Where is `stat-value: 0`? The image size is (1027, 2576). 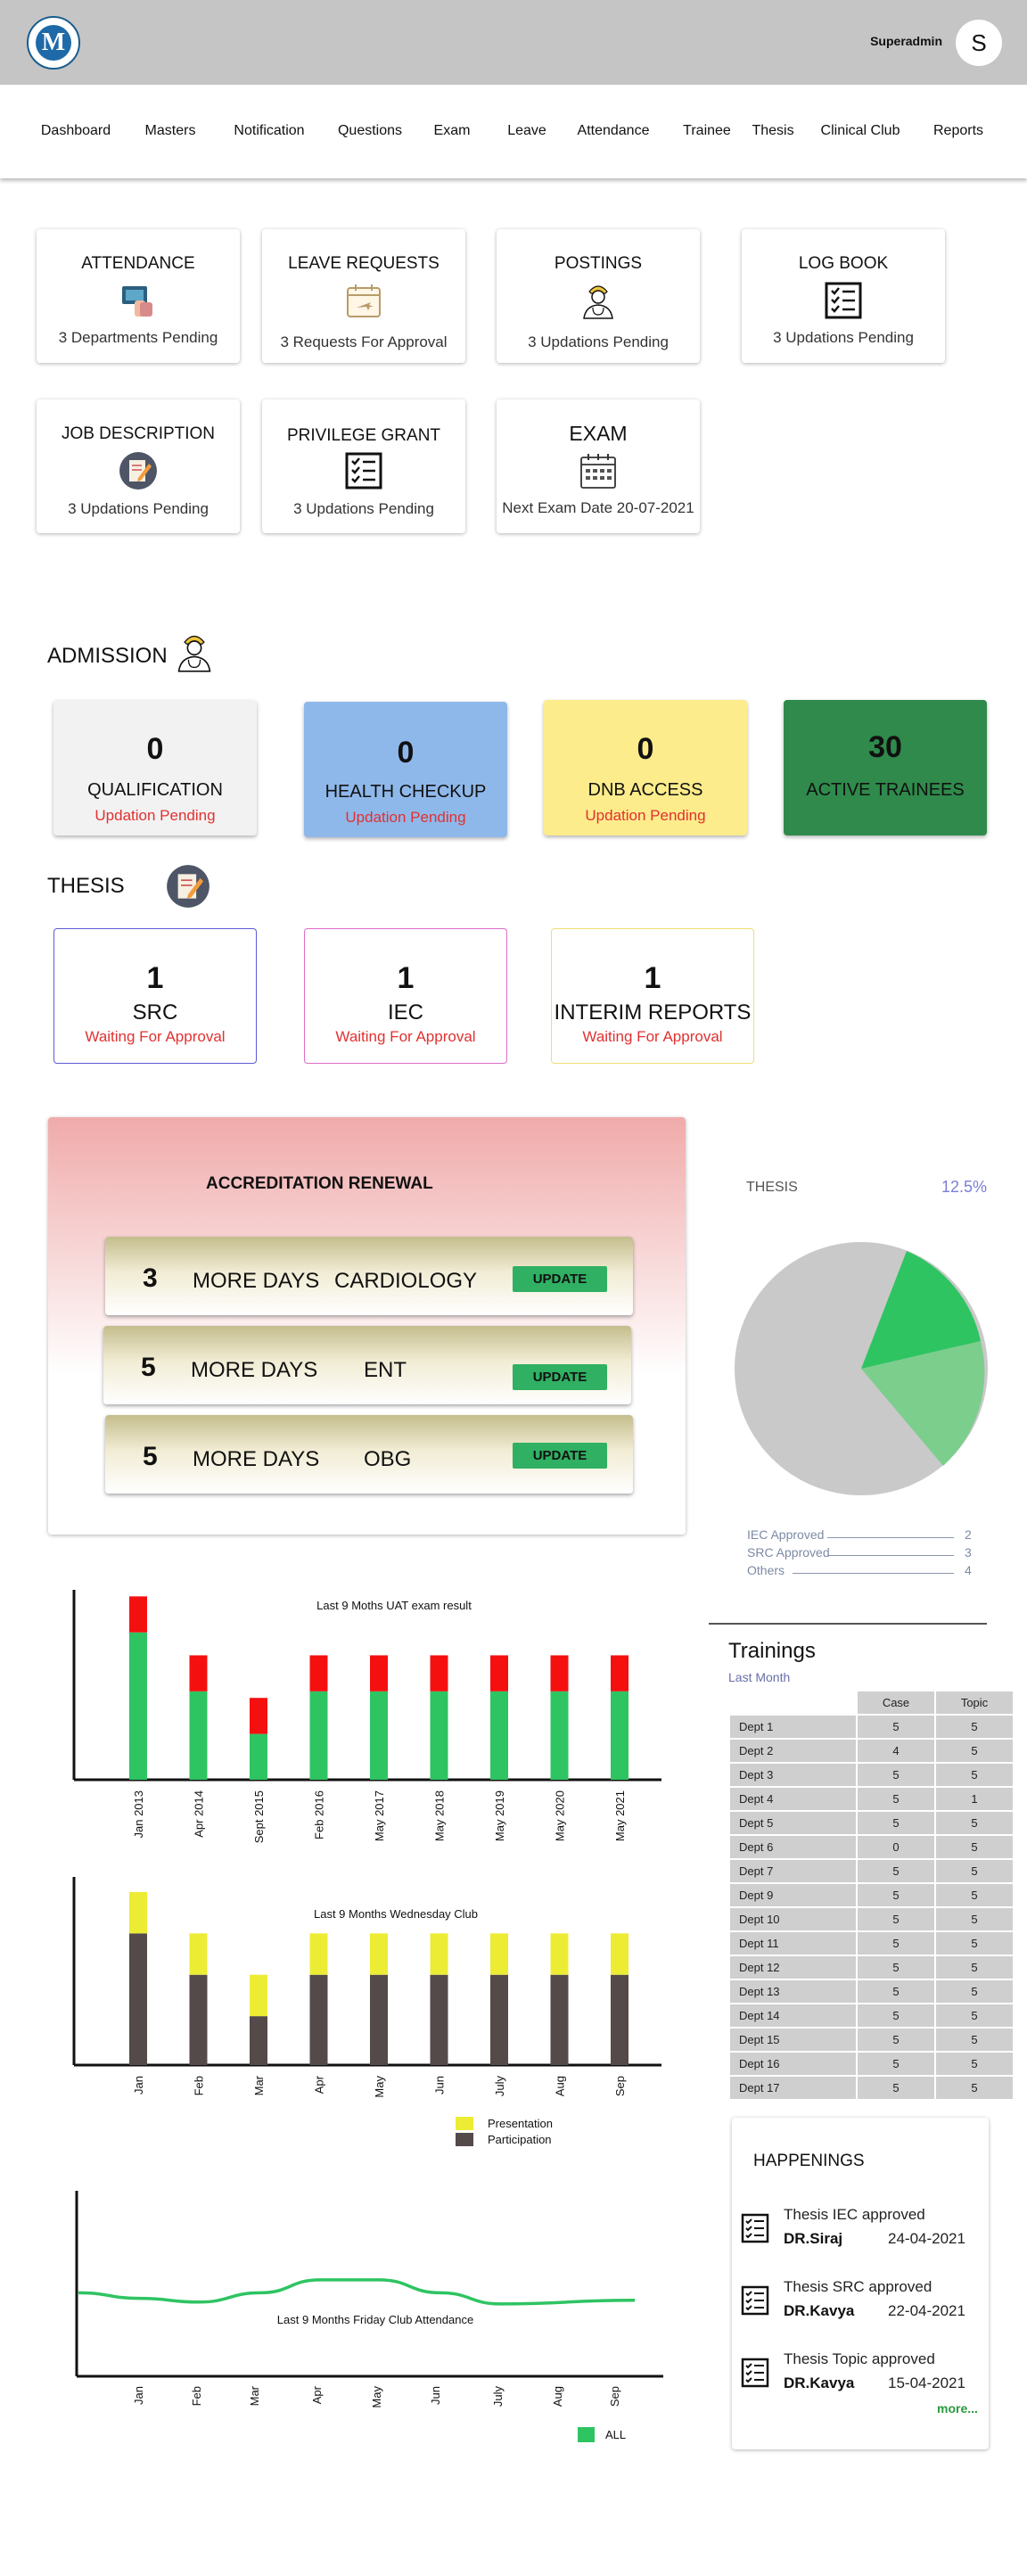
stat-value: 0 is located at coordinates (645, 749).